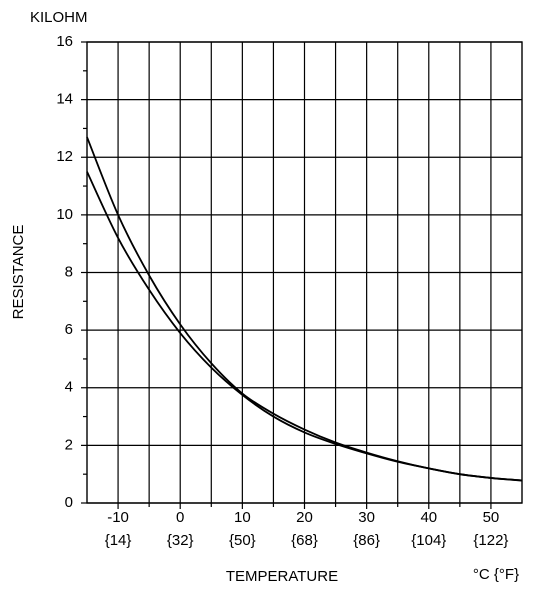 This screenshot has width=536, height=593. What do you see at coordinates (69, 329) in the screenshot?
I see `y-tick-label: 6` at bounding box center [69, 329].